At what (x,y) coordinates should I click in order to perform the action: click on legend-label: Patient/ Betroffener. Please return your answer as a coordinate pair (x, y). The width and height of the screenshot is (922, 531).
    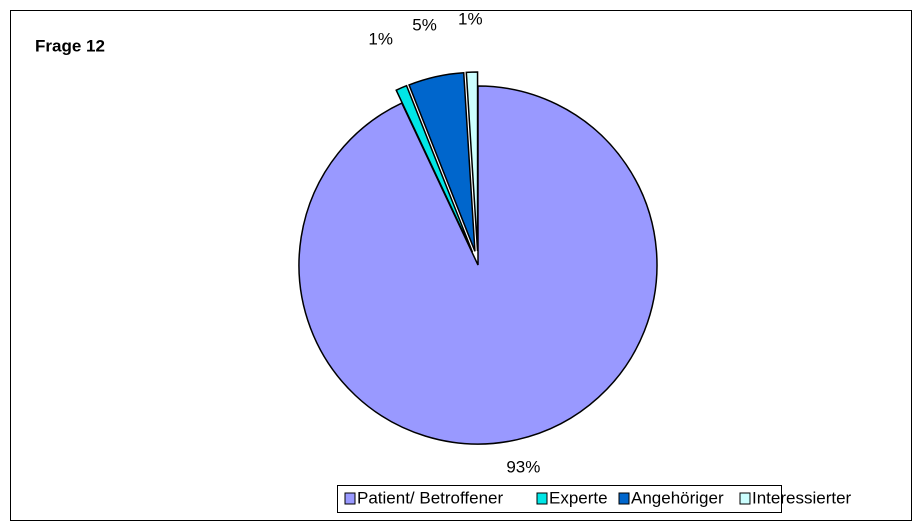
    Looking at the image, I should click on (430, 497).